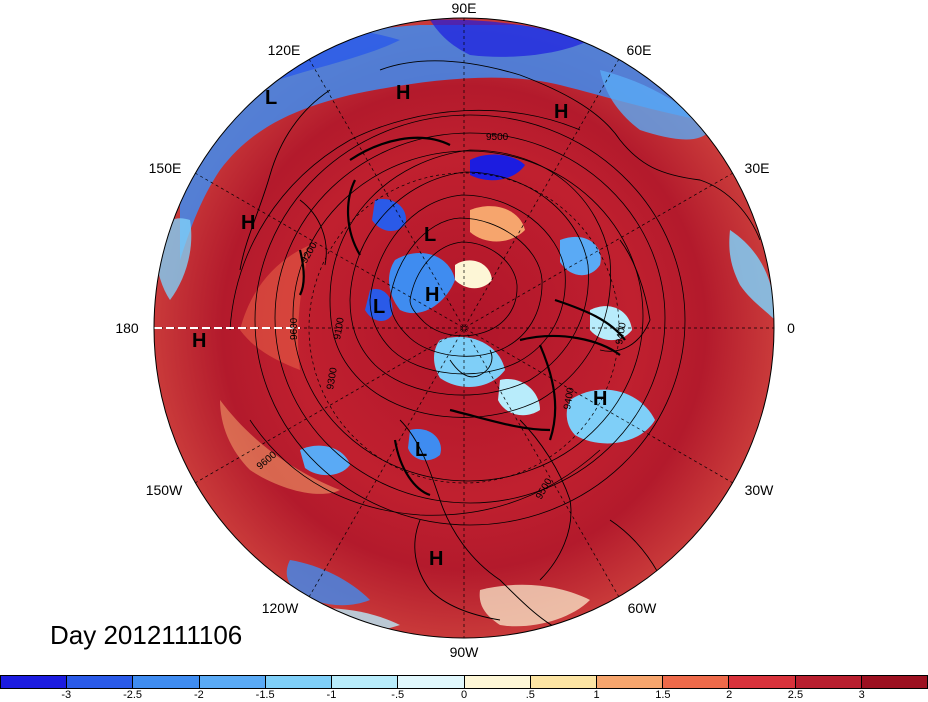  Describe the element at coordinates (198, 695) in the screenshot. I see `colorbar-tick-label: -2` at that location.